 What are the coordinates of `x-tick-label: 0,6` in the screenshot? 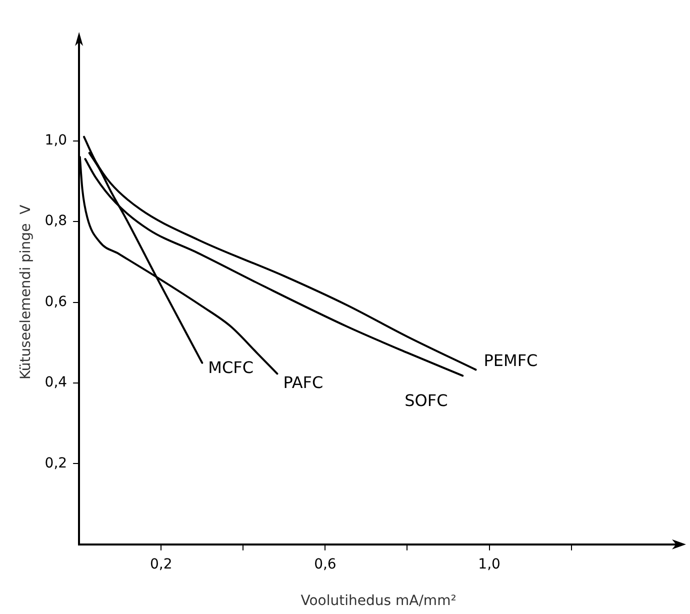 It's located at (325, 564).